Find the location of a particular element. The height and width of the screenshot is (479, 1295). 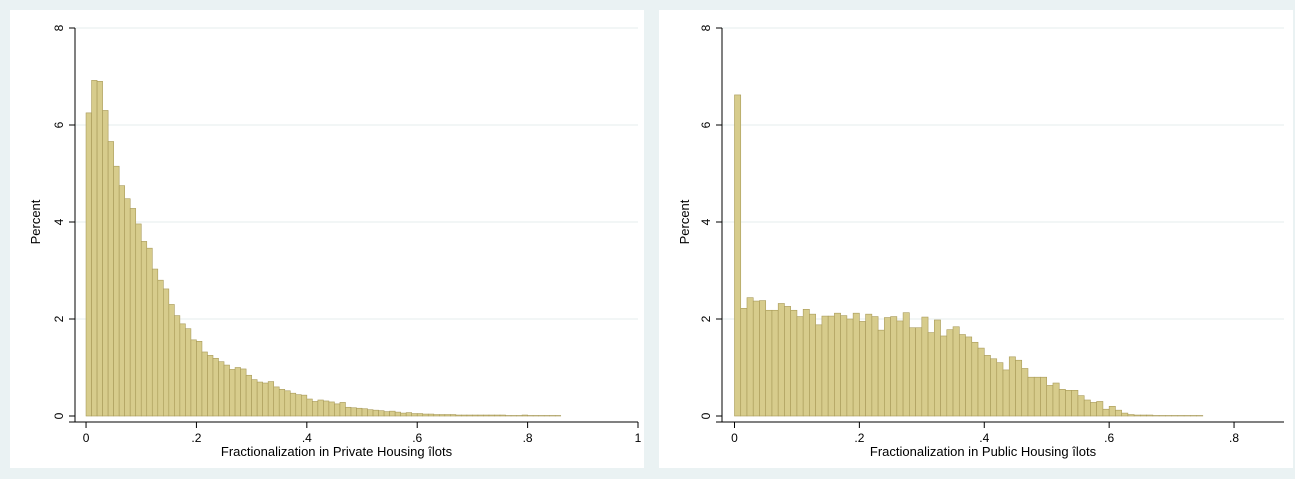

y-tick-label: 2 is located at coordinates (706, 318).